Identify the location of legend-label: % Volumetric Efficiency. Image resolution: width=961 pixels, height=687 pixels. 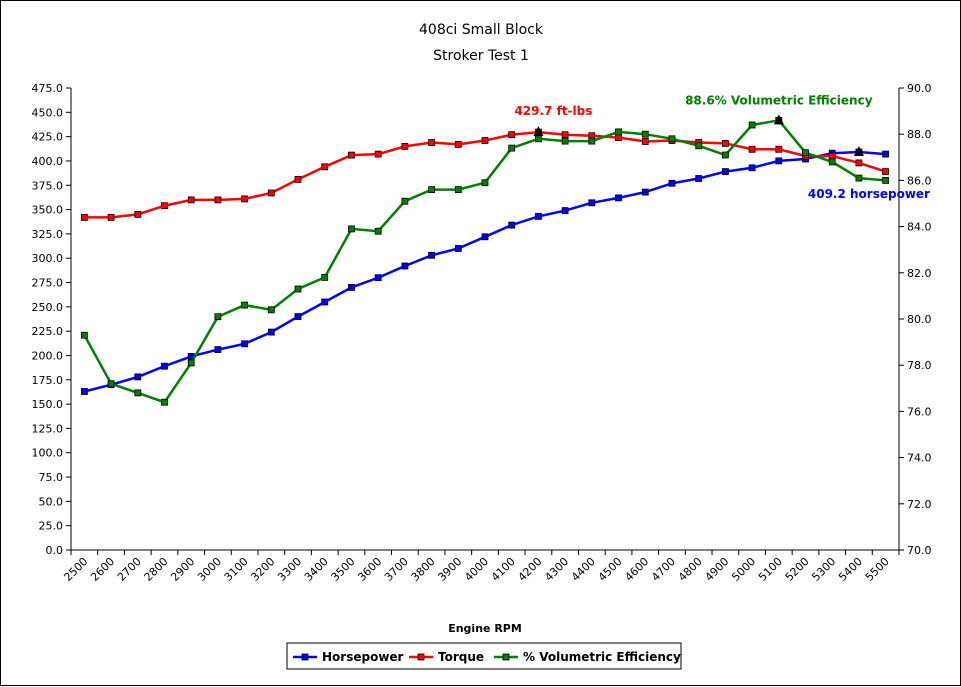
(602, 657).